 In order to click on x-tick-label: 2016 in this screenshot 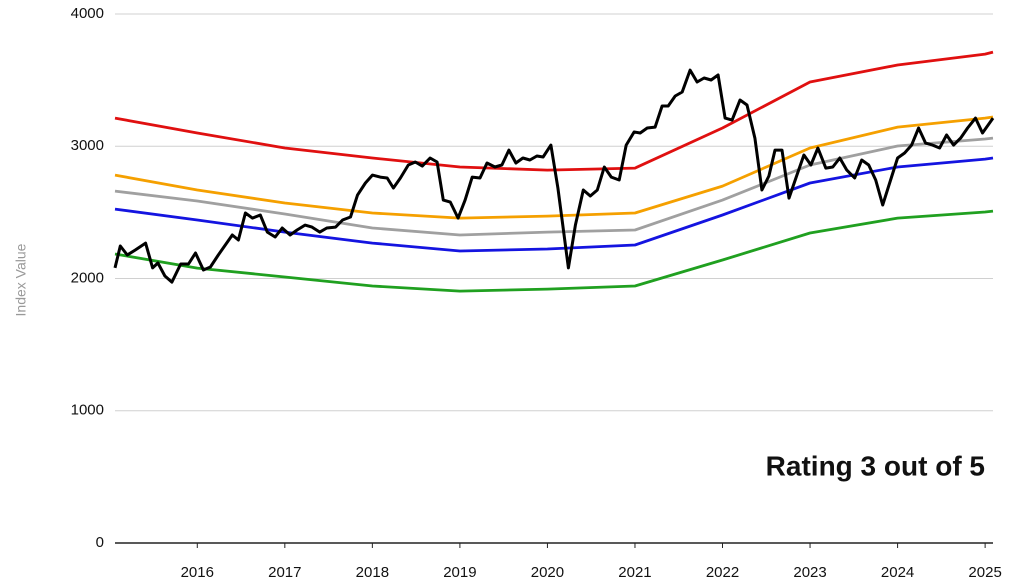, I will do `click(197, 572)`.